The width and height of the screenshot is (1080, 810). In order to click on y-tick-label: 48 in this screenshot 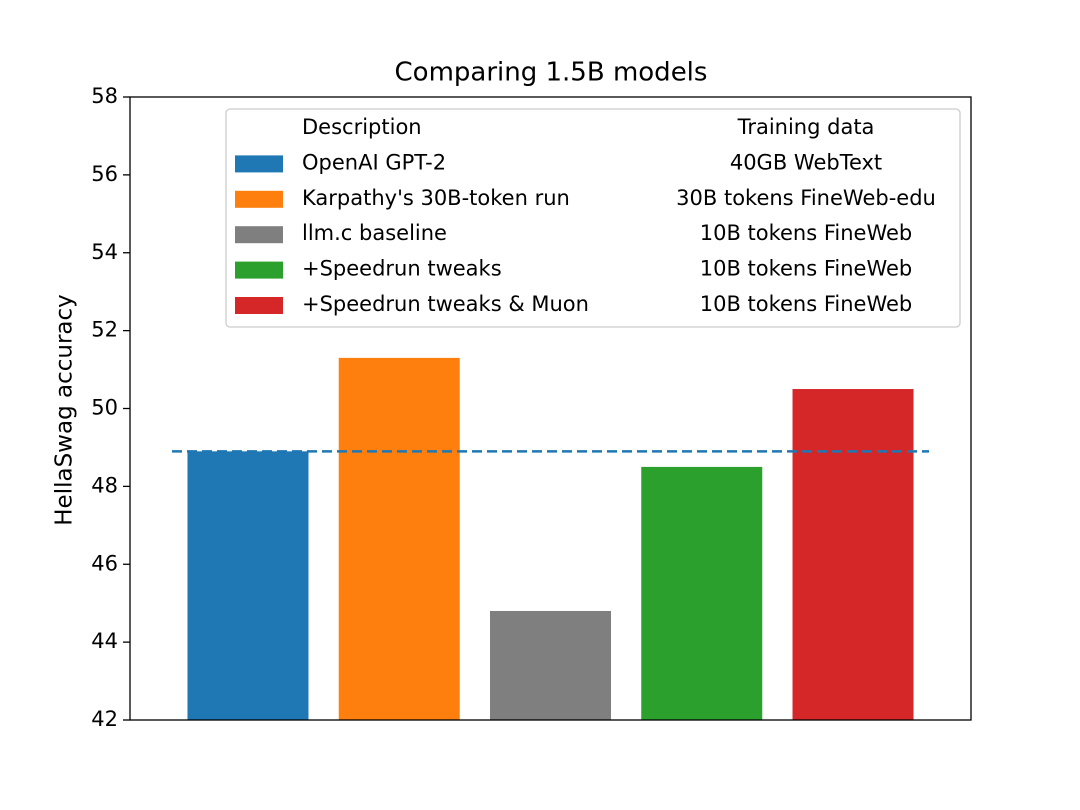, I will do `click(104, 485)`.